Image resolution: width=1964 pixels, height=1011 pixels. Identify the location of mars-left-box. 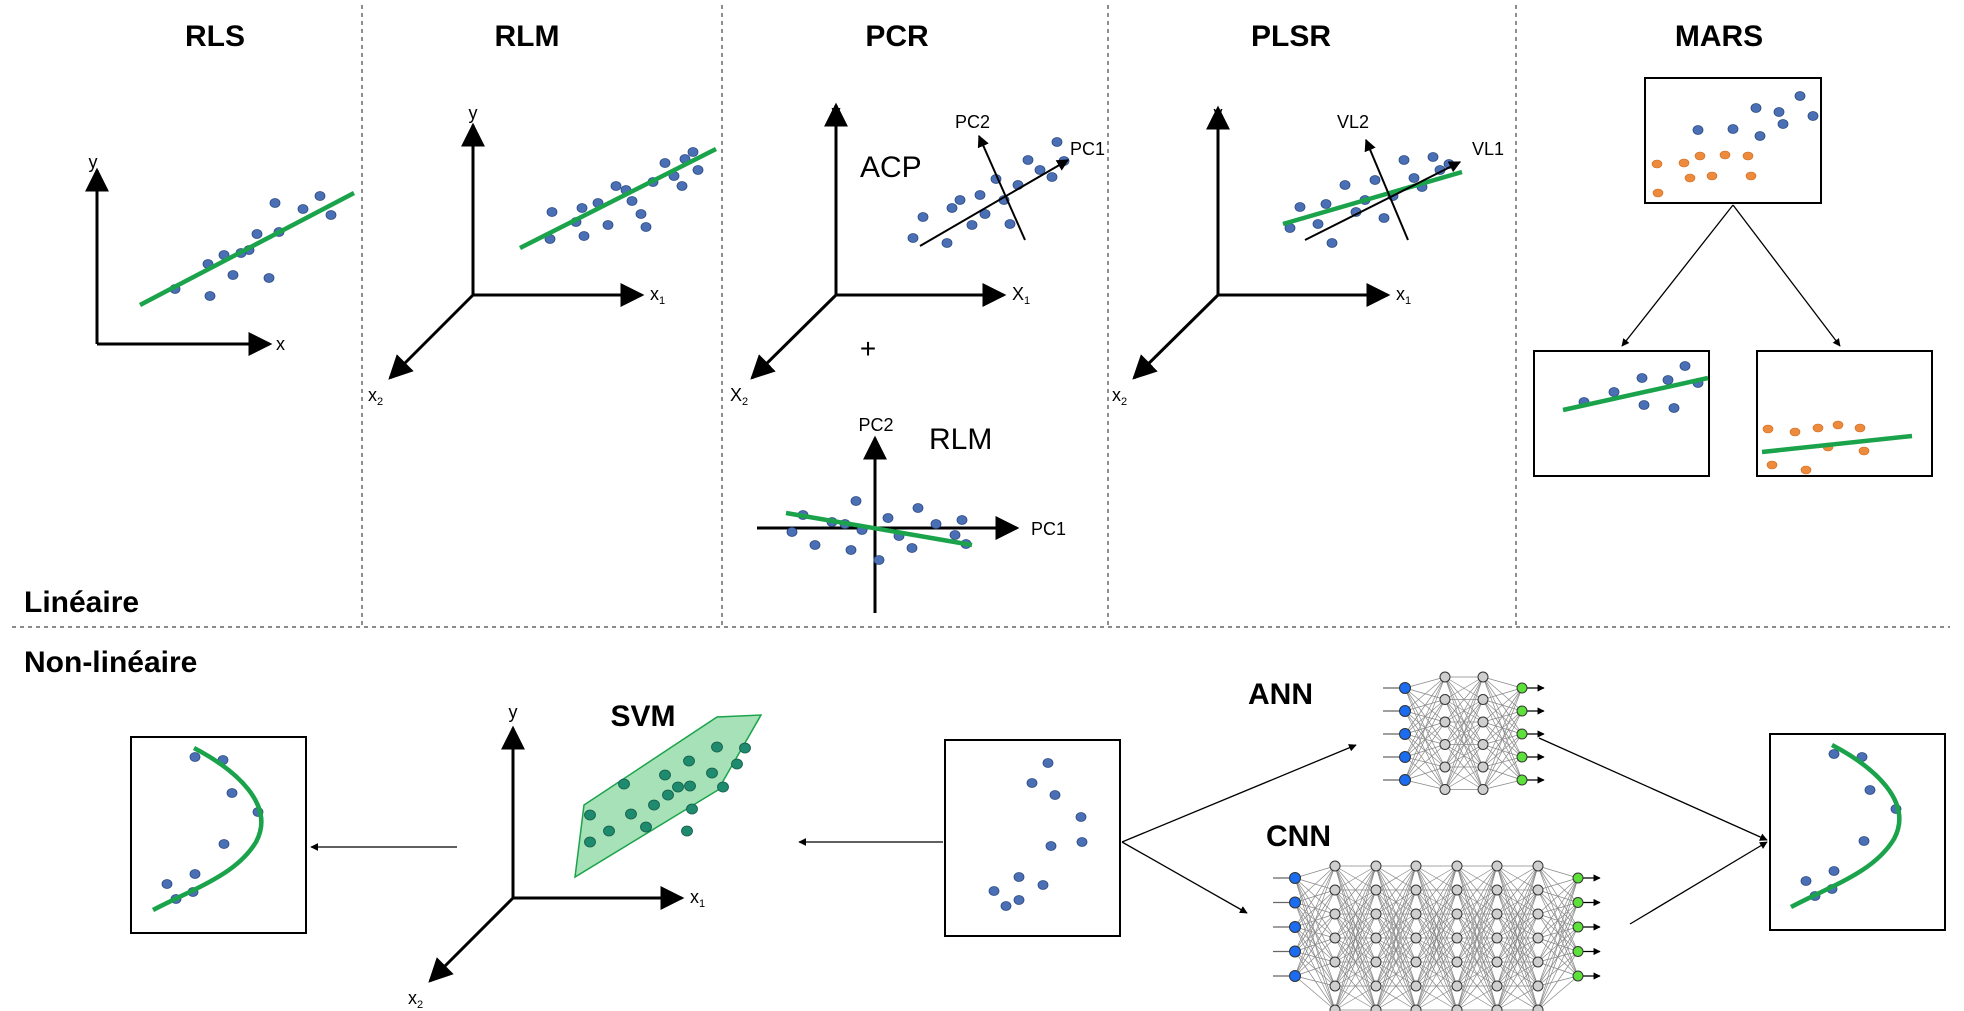
(1621, 413).